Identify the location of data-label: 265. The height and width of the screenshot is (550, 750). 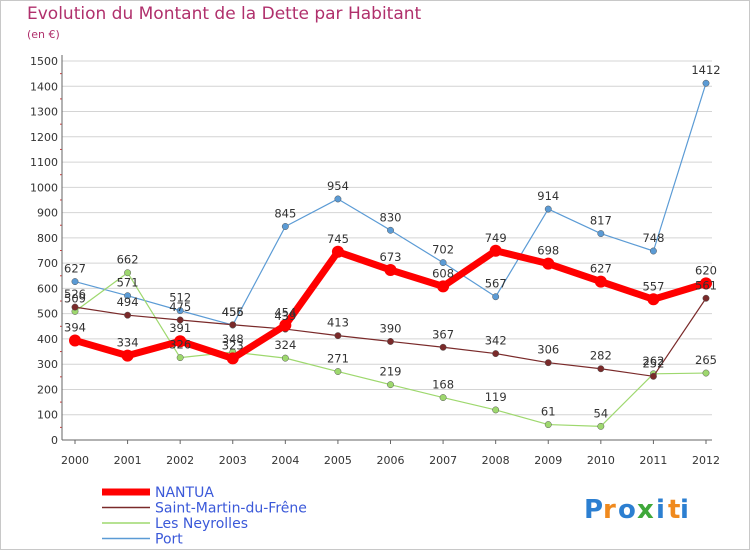
(706, 360).